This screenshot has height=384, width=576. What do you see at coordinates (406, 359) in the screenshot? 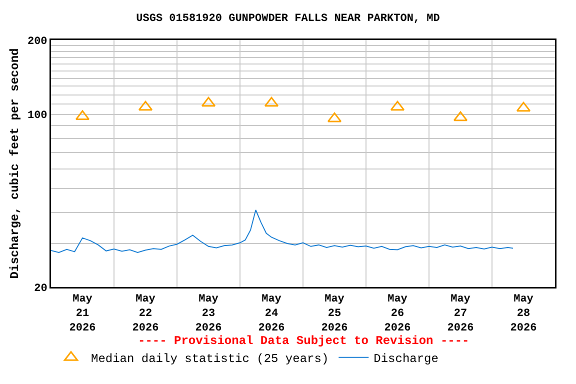
I see `legend-label: Discharge` at bounding box center [406, 359].